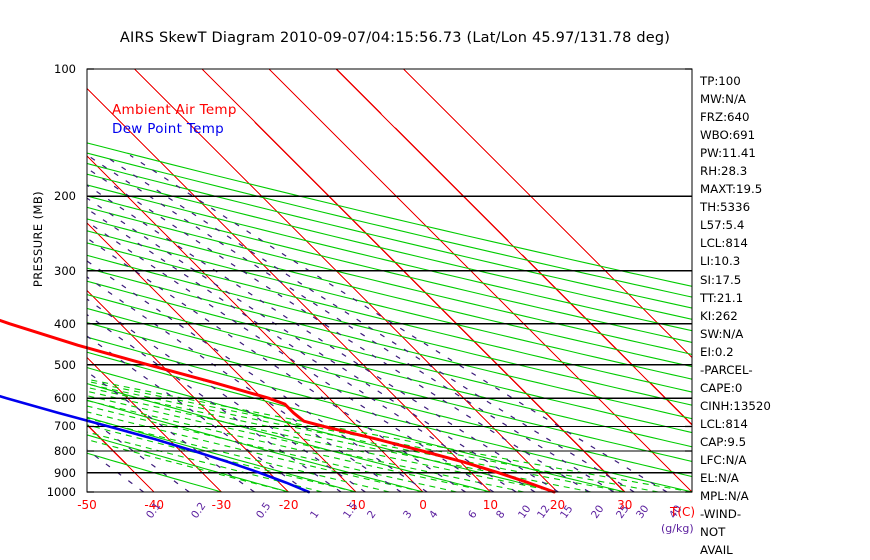 The height and width of the screenshot is (560, 870). Describe the element at coordinates (726, 369) in the screenshot. I see `index-row-16: -PARCEL-` at that location.